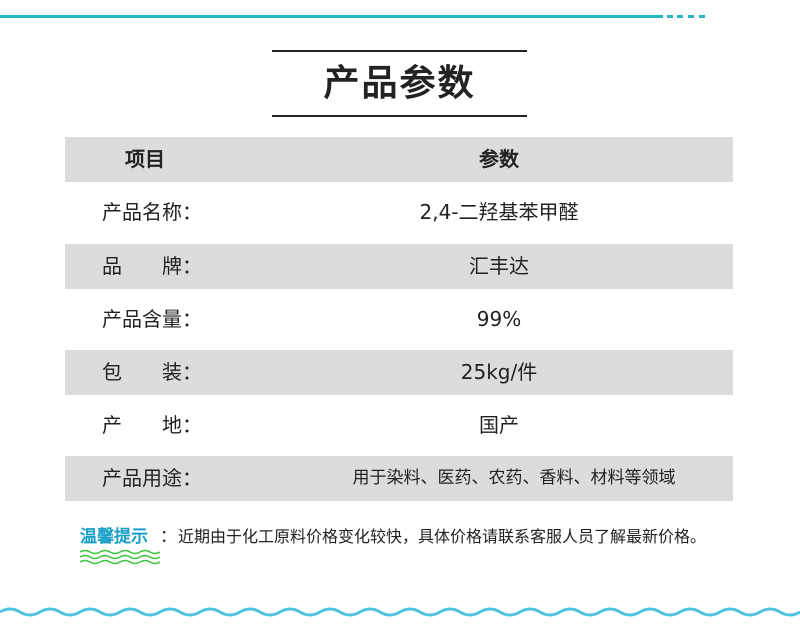  I want to click on row-value: 汇丰达, so click(499, 266).